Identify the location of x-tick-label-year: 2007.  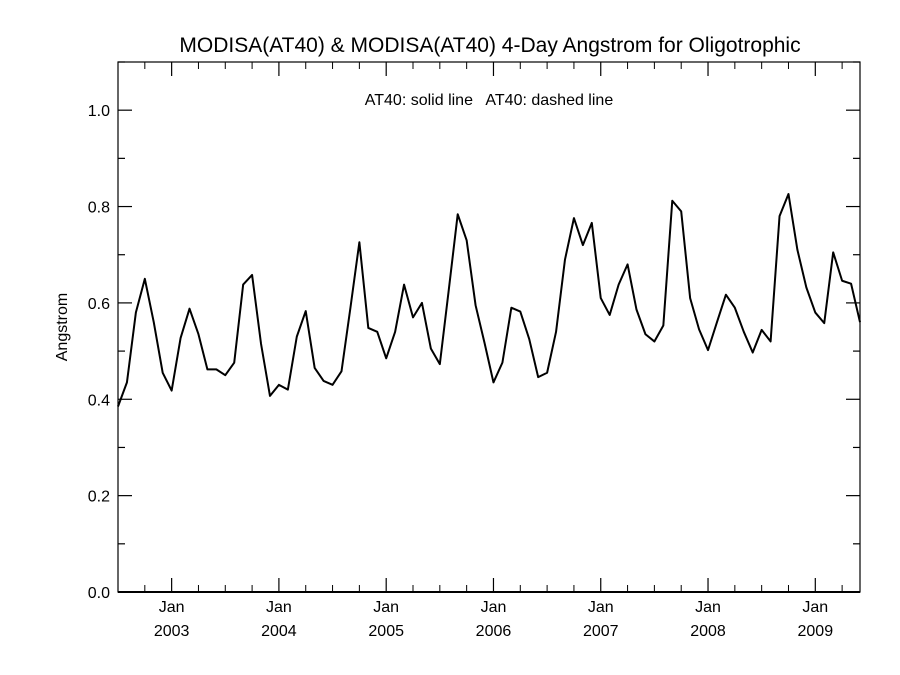
(601, 631).